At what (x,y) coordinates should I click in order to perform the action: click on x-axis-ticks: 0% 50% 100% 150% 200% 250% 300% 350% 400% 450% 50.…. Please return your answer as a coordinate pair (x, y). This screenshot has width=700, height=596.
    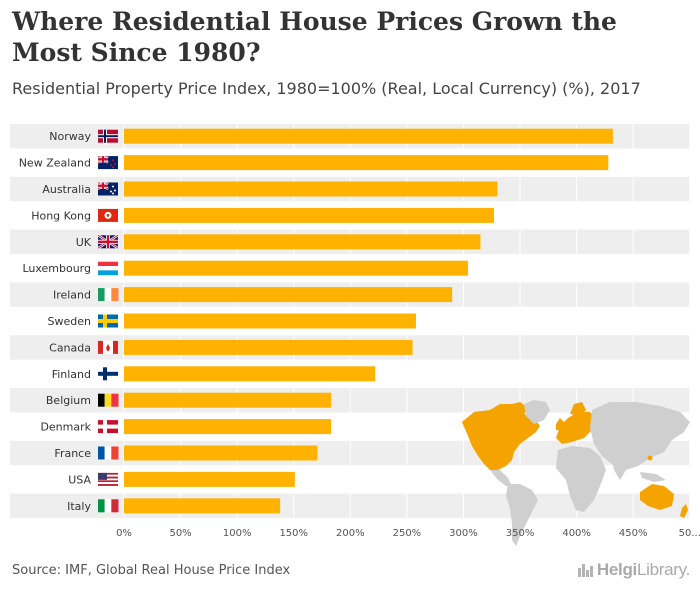
    Looking at the image, I should click on (408, 533).